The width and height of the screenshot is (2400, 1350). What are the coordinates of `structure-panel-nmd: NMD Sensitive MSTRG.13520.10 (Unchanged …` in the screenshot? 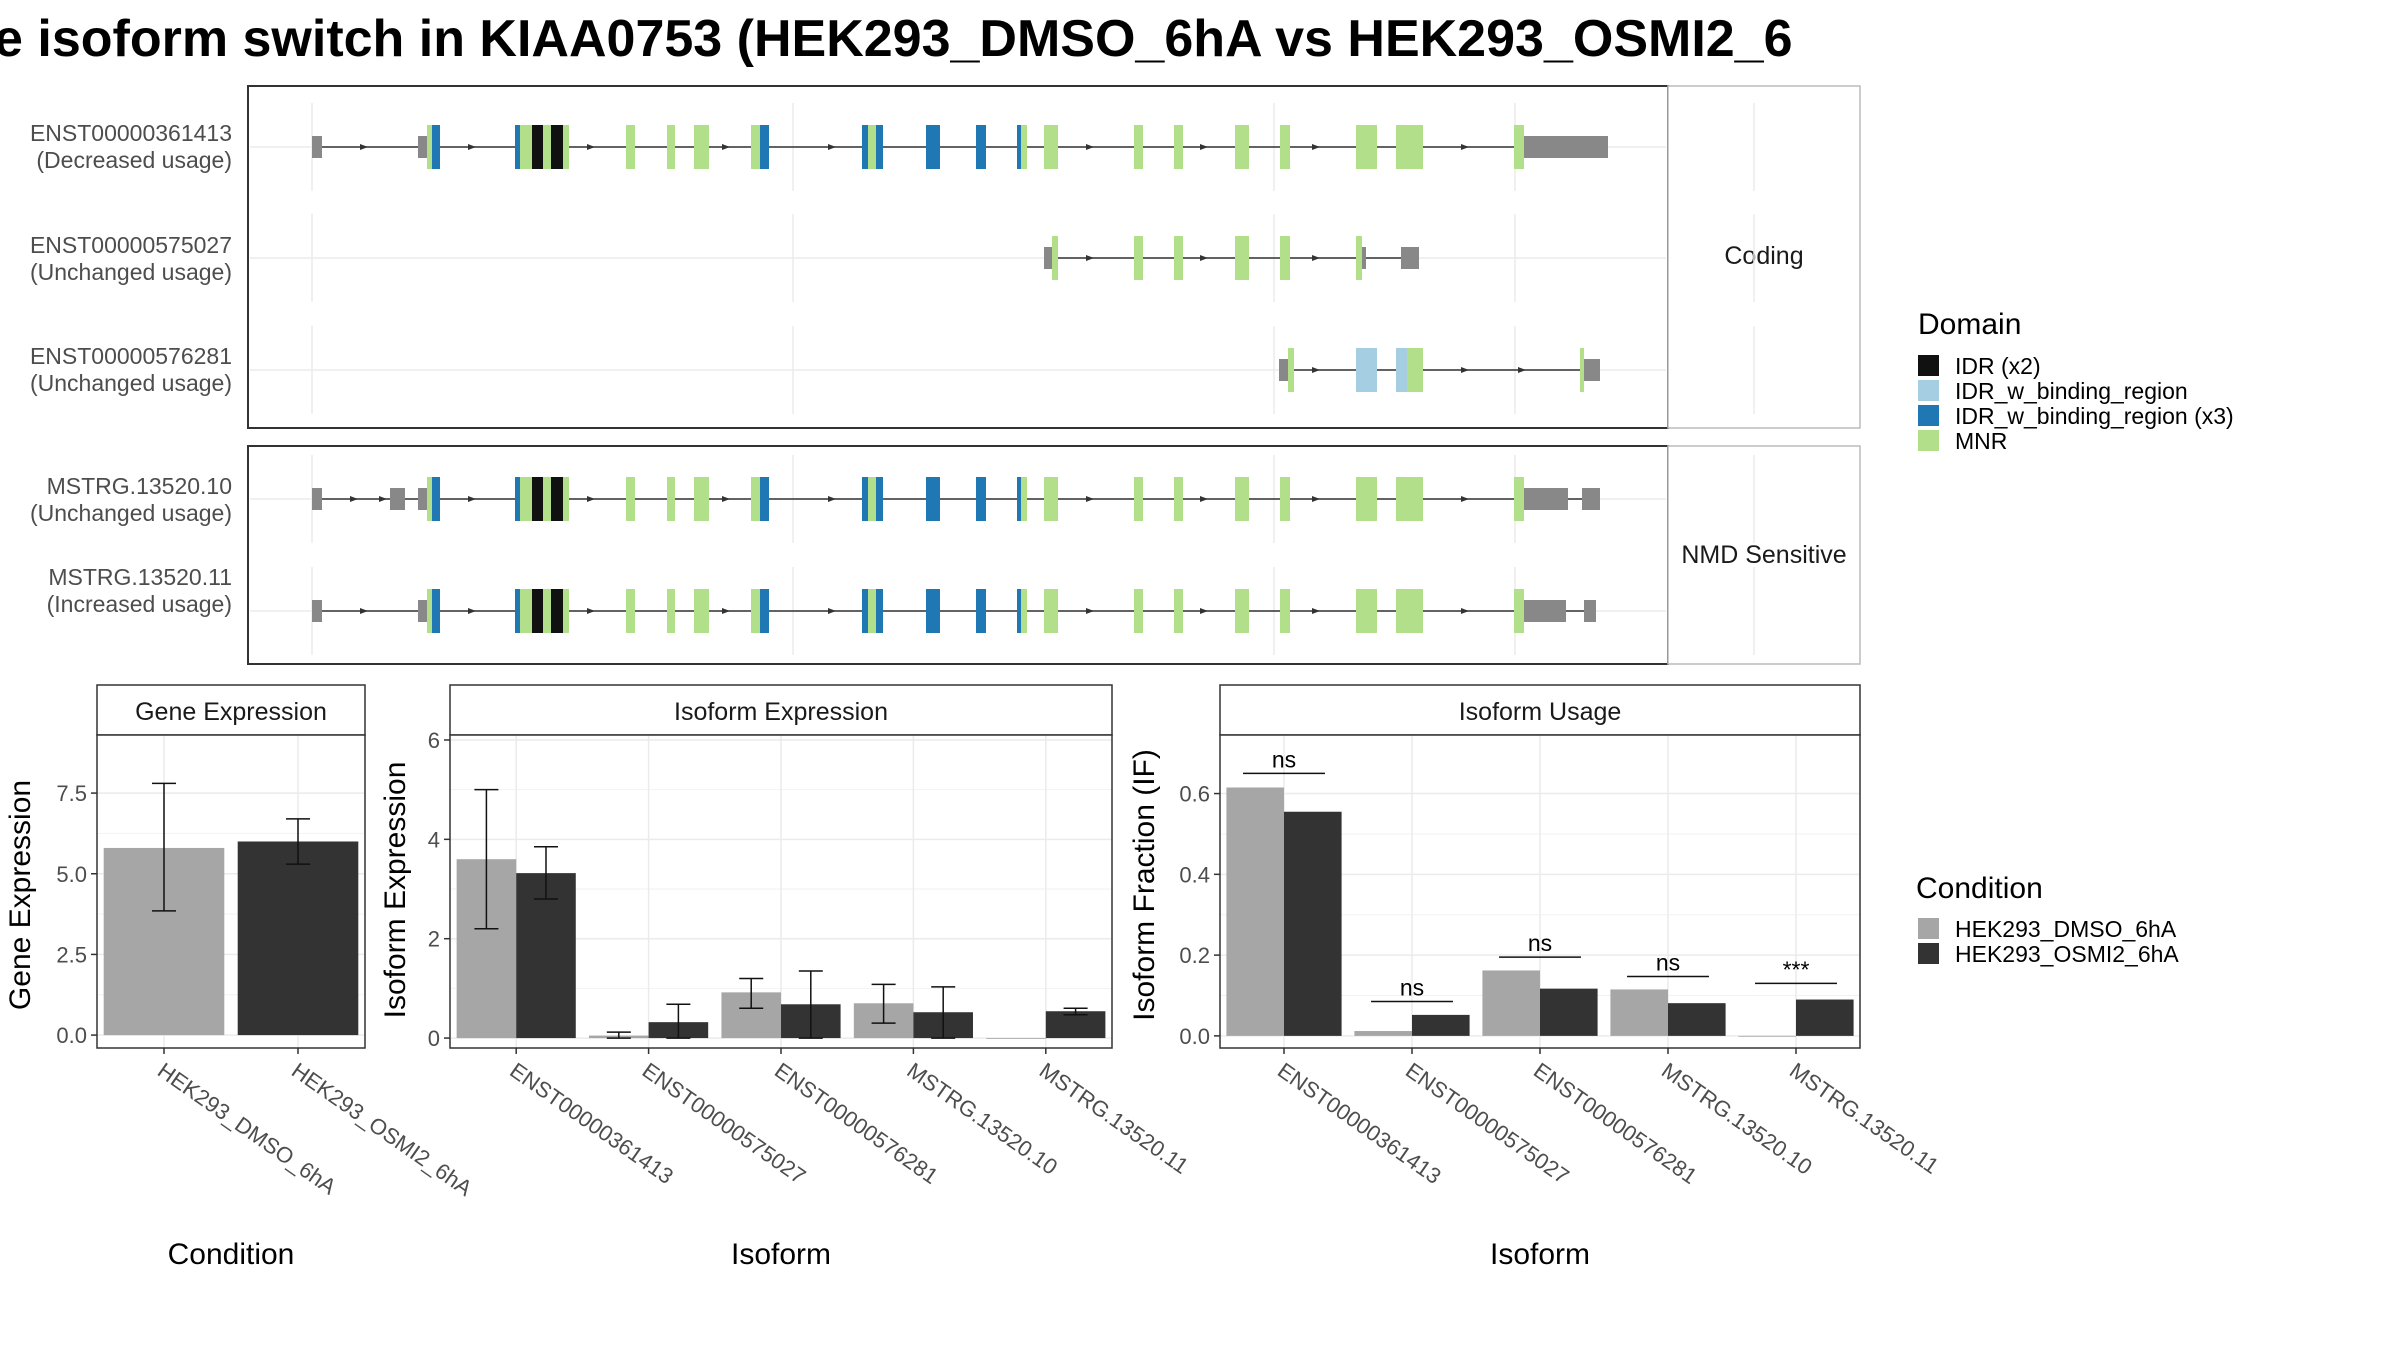 It's located at (945, 555).